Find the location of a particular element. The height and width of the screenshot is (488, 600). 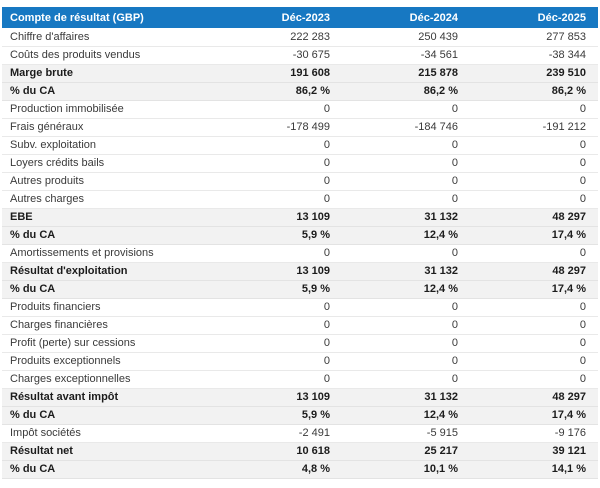

row-label: Produits financiers is located at coordinates (108, 307).